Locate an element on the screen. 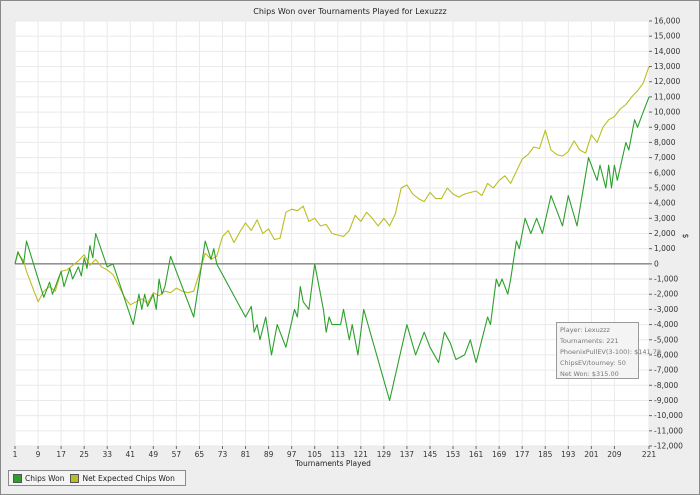  x-tick-label: 57 is located at coordinates (177, 454).